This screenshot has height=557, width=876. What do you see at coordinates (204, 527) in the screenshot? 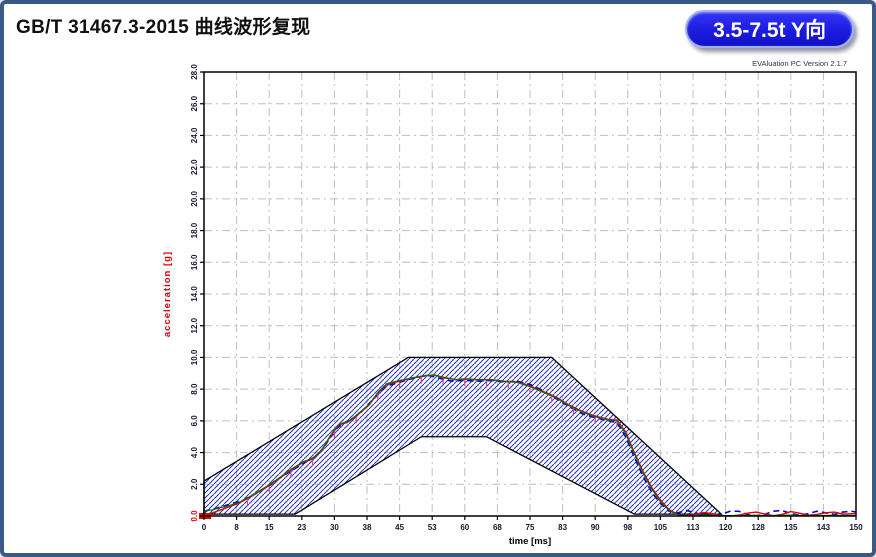
I see `svg-text: 0` at bounding box center [204, 527].